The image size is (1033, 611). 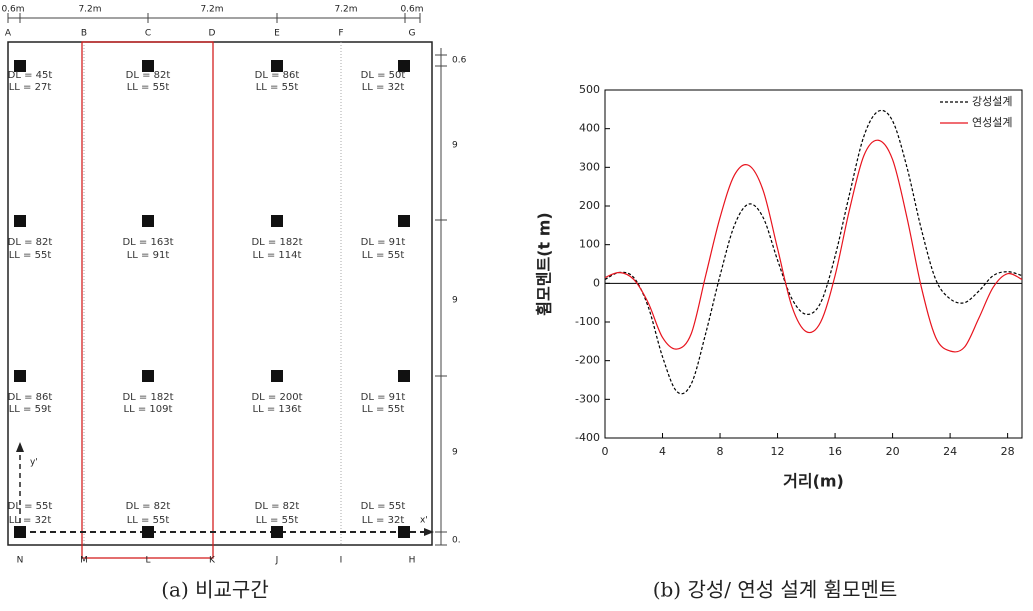 I want to click on live-load: LL = 114t, so click(x=277, y=255).